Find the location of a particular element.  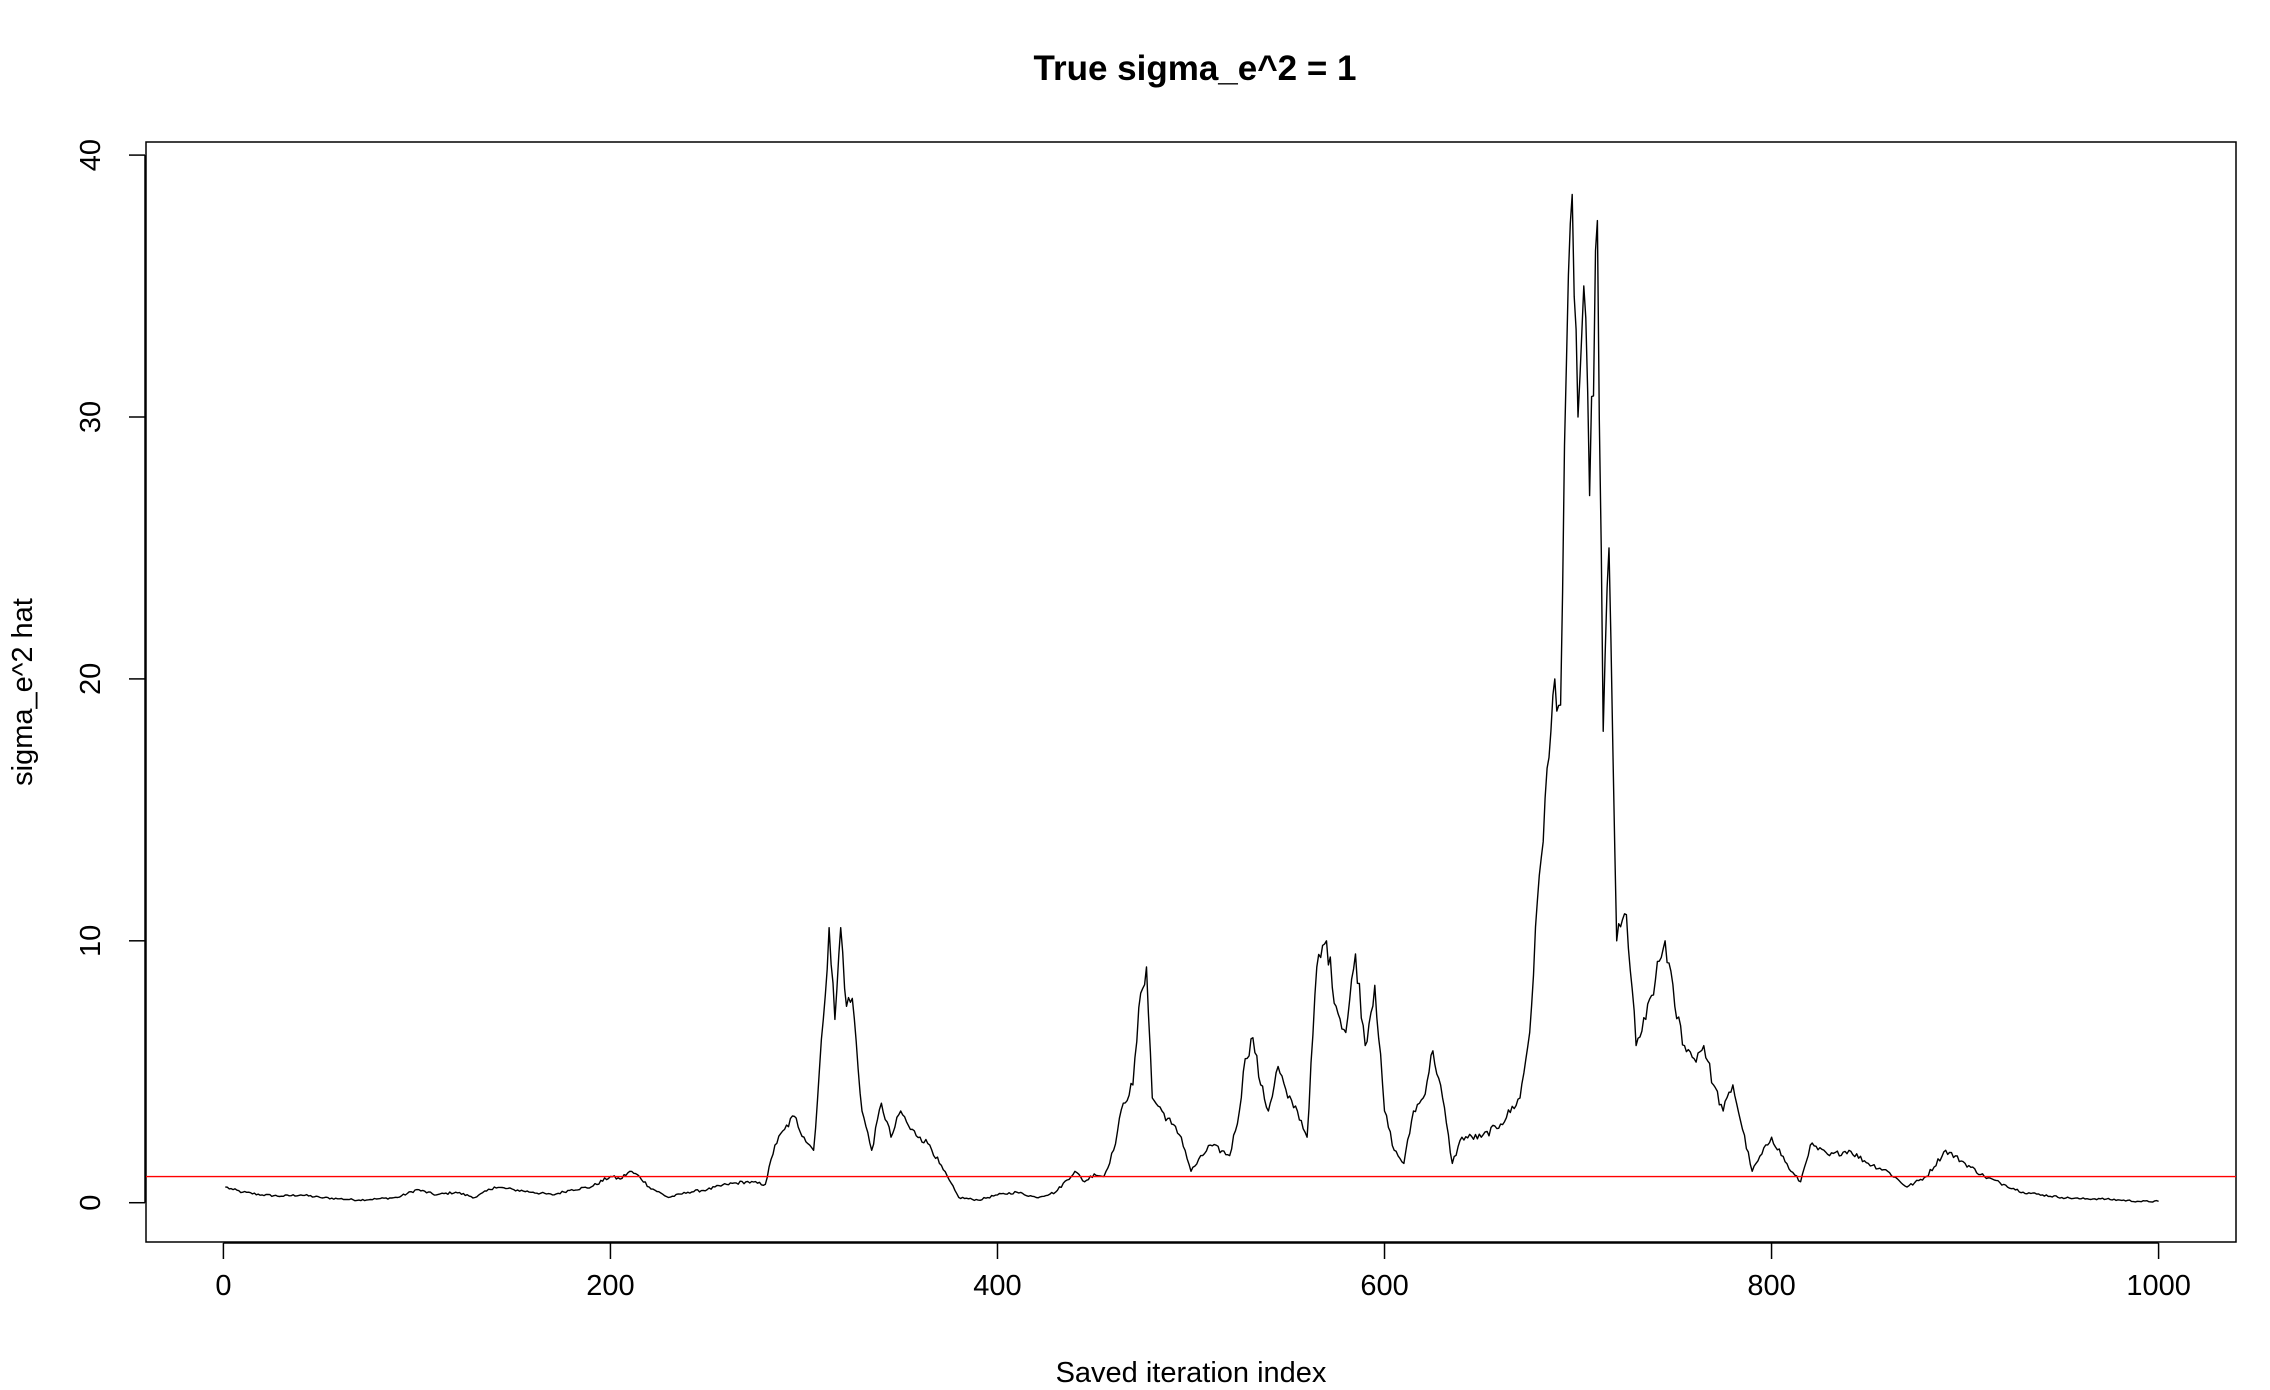

y-axis: 0 10 20 30 40 is located at coordinates (110, 675).